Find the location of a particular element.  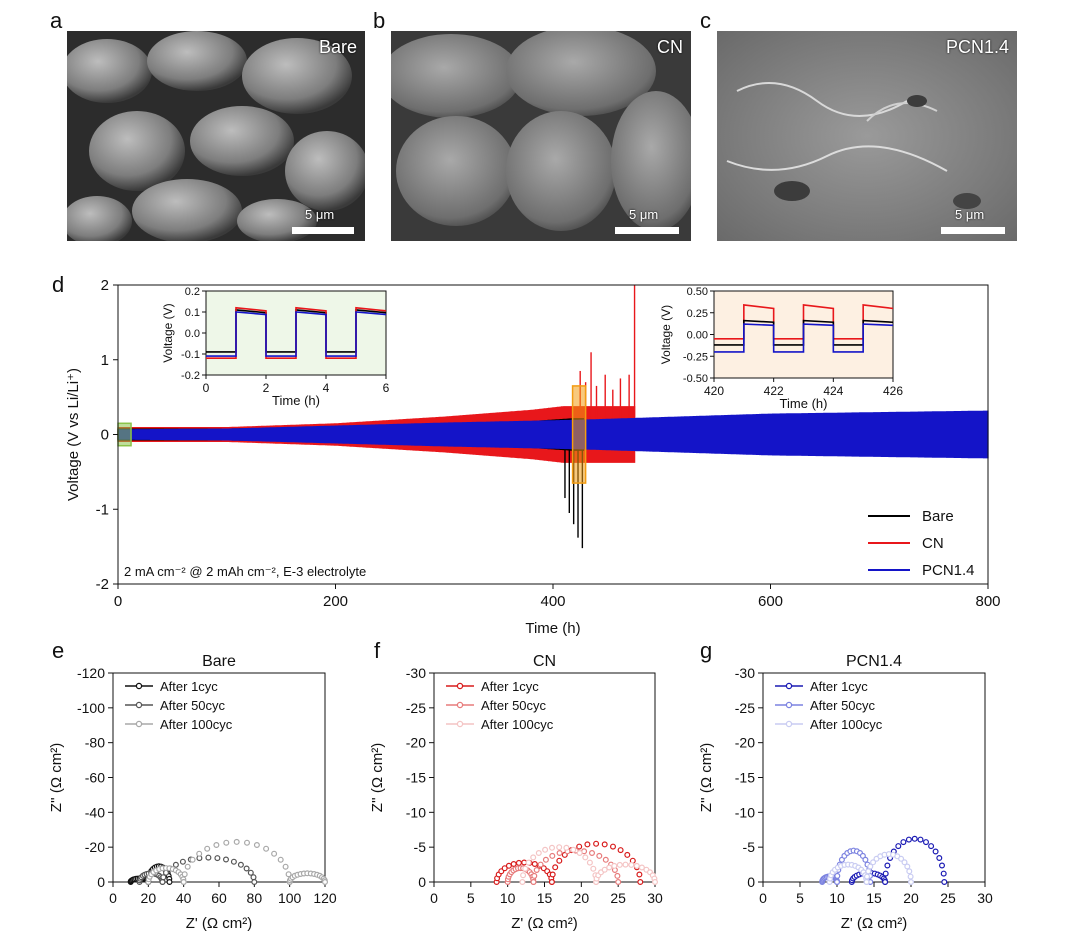

sem-image-pcn: PCN1.4 5 μm is located at coordinates (867, 136).